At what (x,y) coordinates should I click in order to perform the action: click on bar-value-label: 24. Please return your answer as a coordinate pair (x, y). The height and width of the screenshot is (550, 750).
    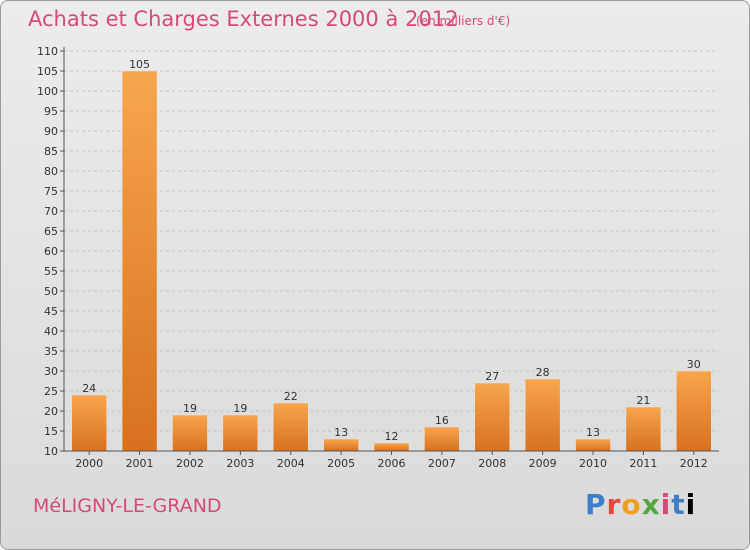
    Looking at the image, I should click on (89, 388).